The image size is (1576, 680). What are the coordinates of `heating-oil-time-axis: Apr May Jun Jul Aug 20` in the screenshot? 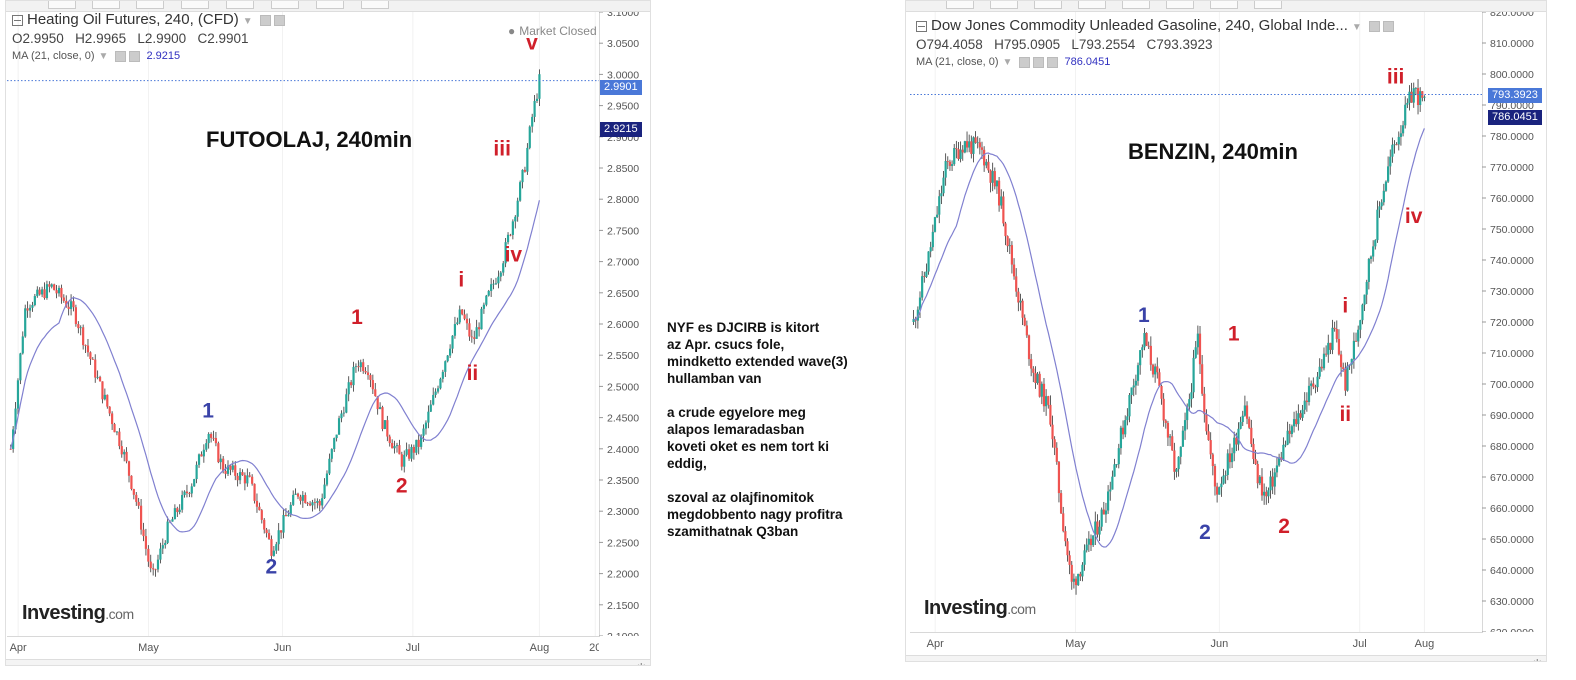 It's located at (303, 647).